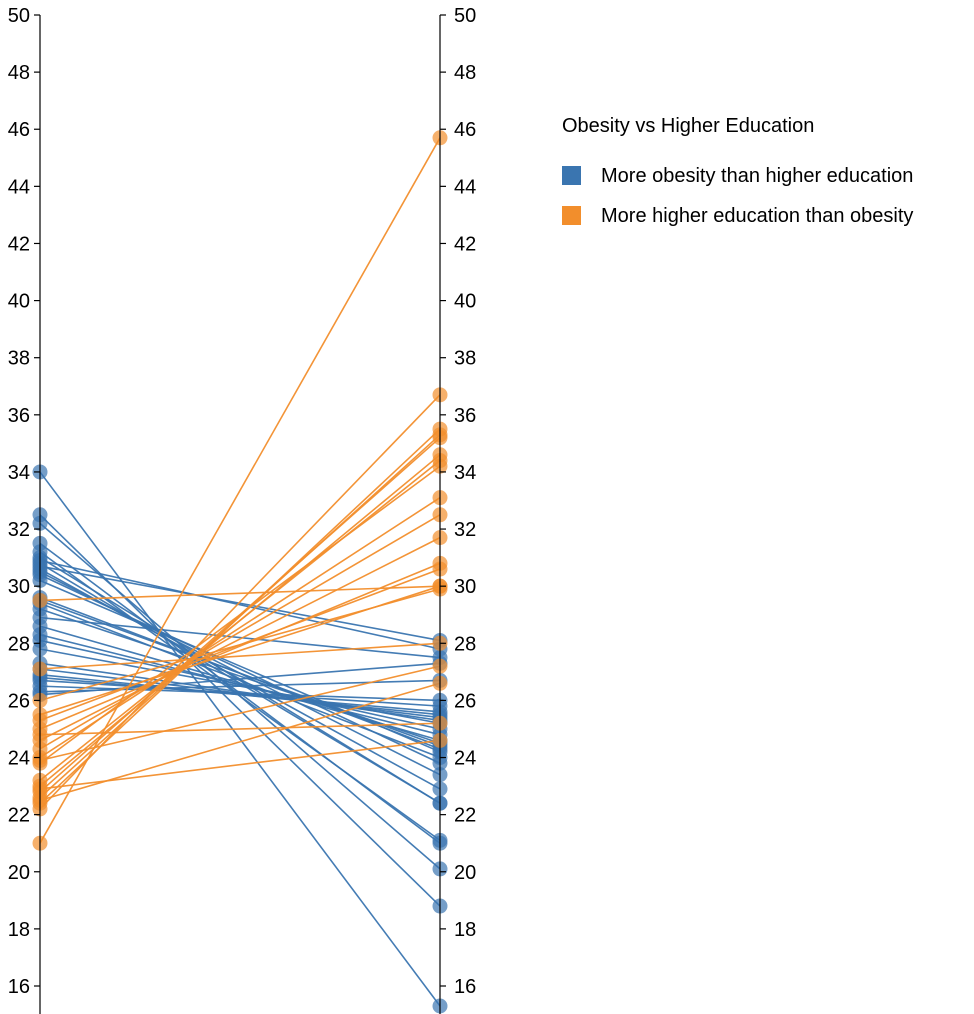 This screenshot has width=974, height=1014. What do you see at coordinates (19, 930) in the screenshot?
I see `left-axis-tick-label: 18` at bounding box center [19, 930].